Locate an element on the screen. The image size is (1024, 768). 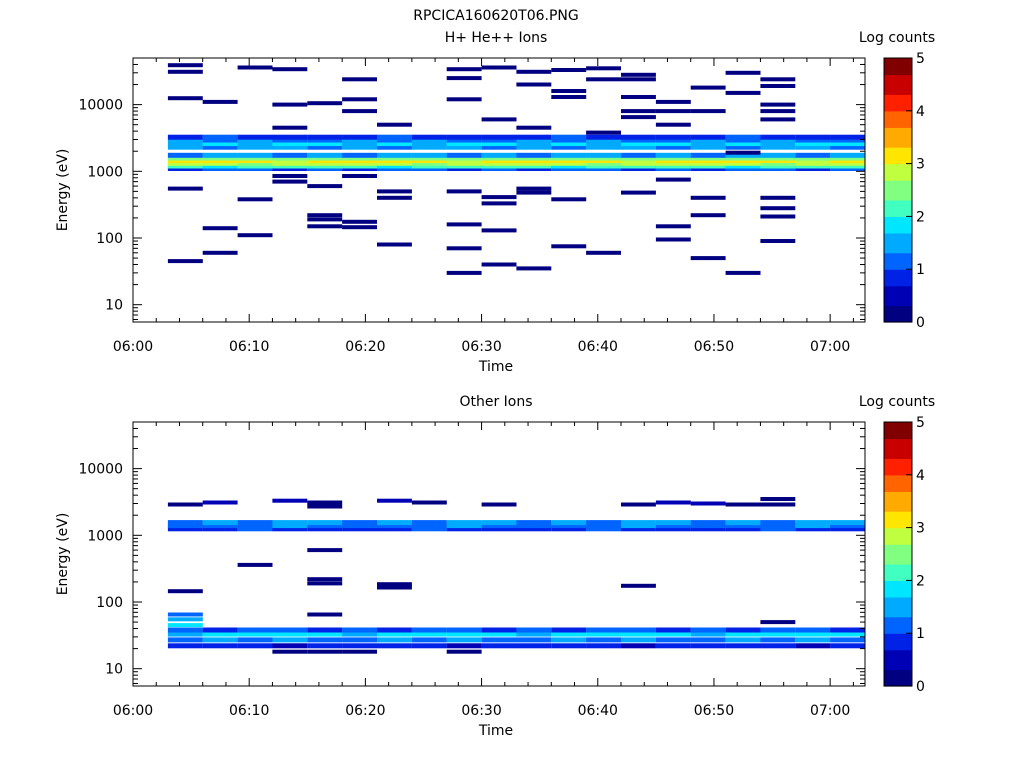
colorbar-tick-label: 5 is located at coordinates (920, 423).